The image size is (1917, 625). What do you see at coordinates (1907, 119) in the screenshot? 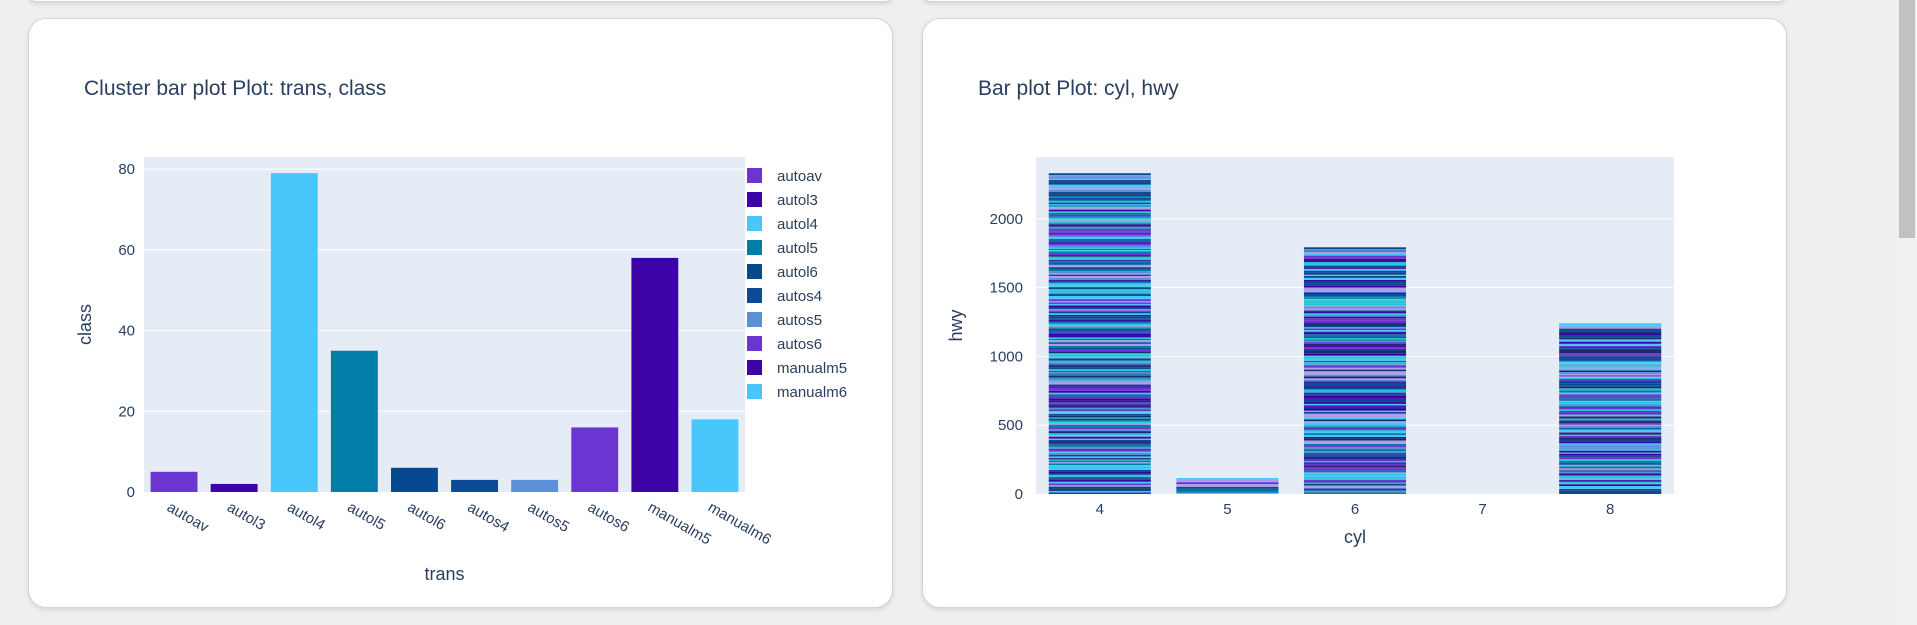
I see `scrollbar-thumb` at bounding box center [1907, 119].